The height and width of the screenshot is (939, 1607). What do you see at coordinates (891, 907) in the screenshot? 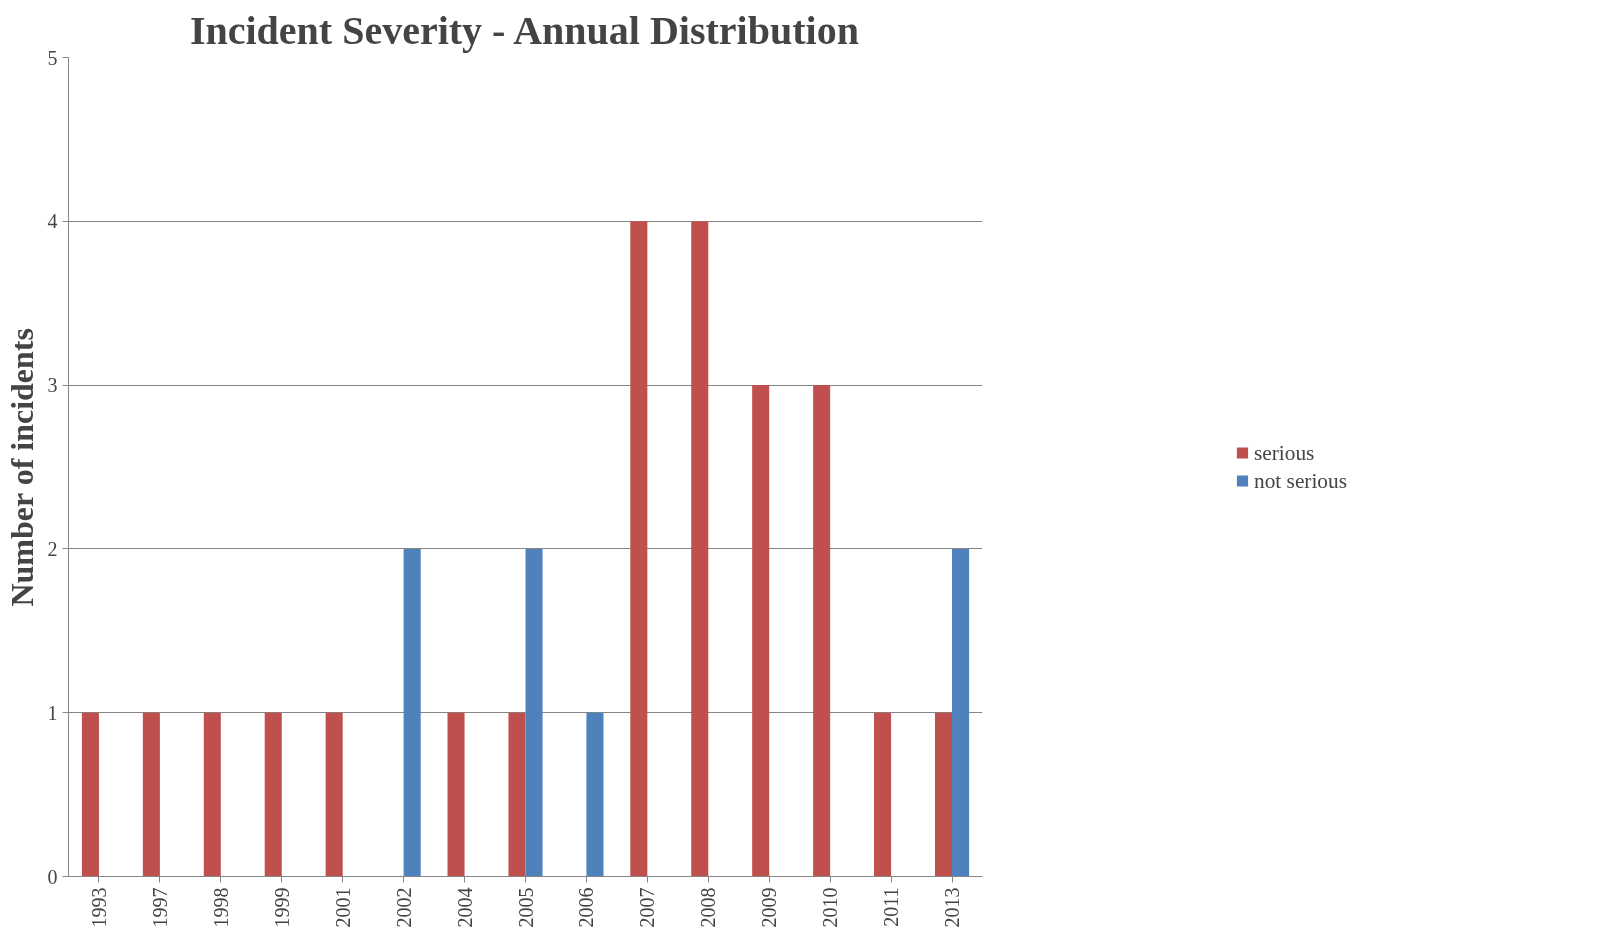
I see `x-tick-label: 2011` at bounding box center [891, 907].